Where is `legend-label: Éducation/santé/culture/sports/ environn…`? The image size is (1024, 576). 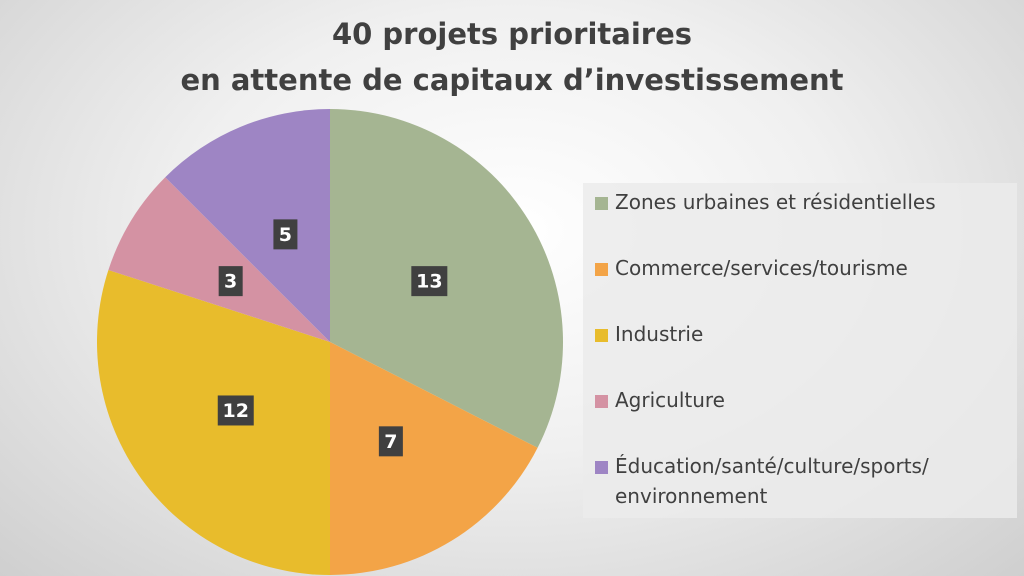 legend-label: Éducation/santé/culture/sports/ environn… is located at coordinates (772, 481).